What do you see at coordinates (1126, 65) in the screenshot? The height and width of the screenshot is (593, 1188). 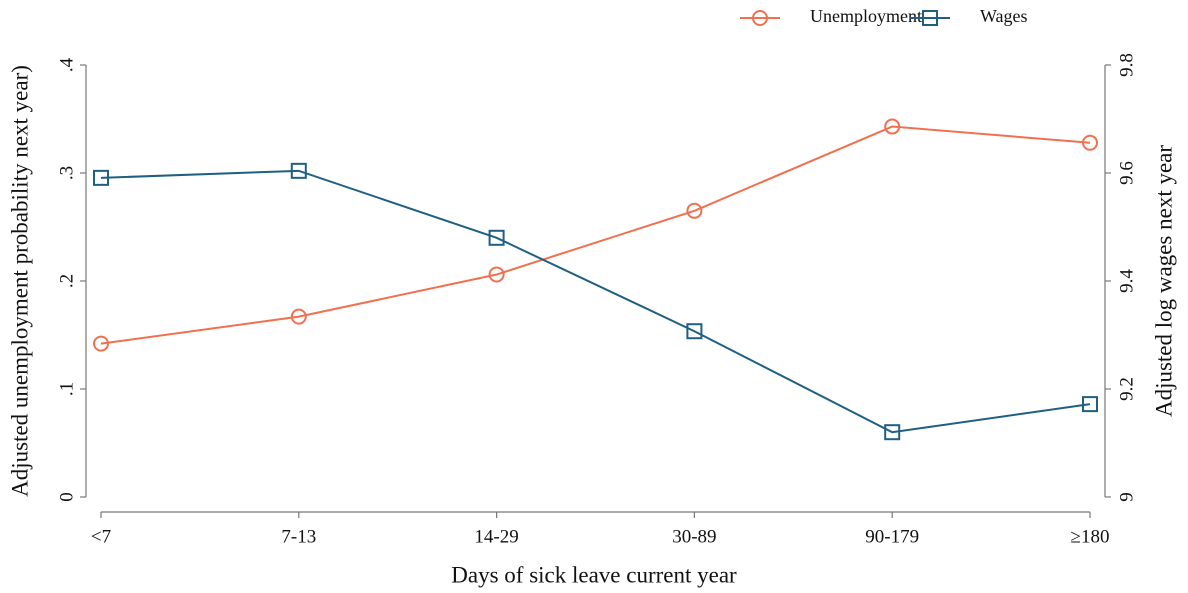 I see `y2-tick-label: 9.8` at bounding box center [1126, 65].